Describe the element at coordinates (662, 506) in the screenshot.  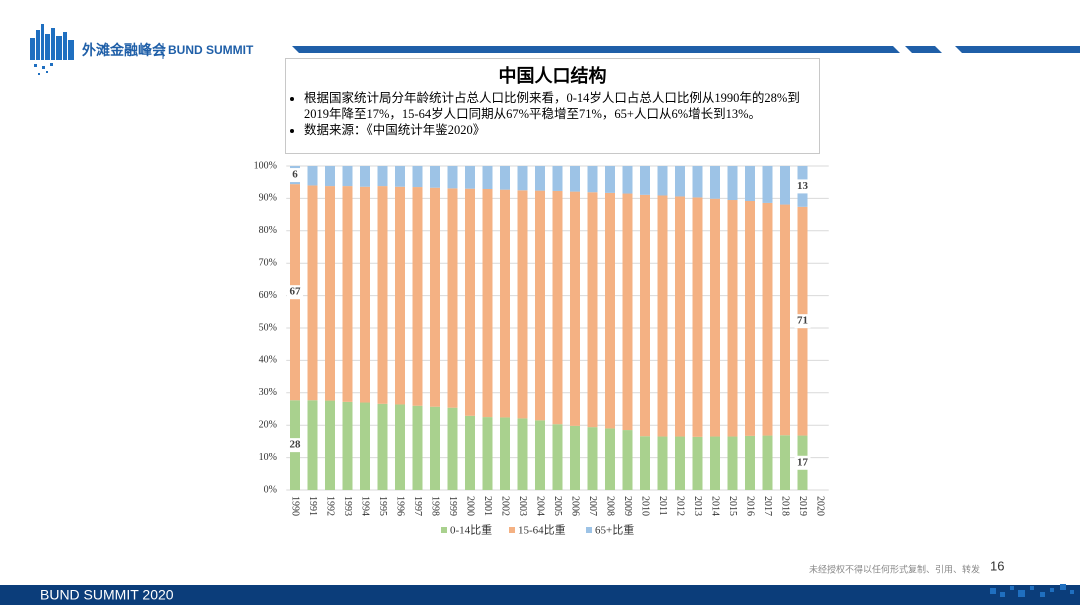
I see `x-tick-label: 2011` at that location.